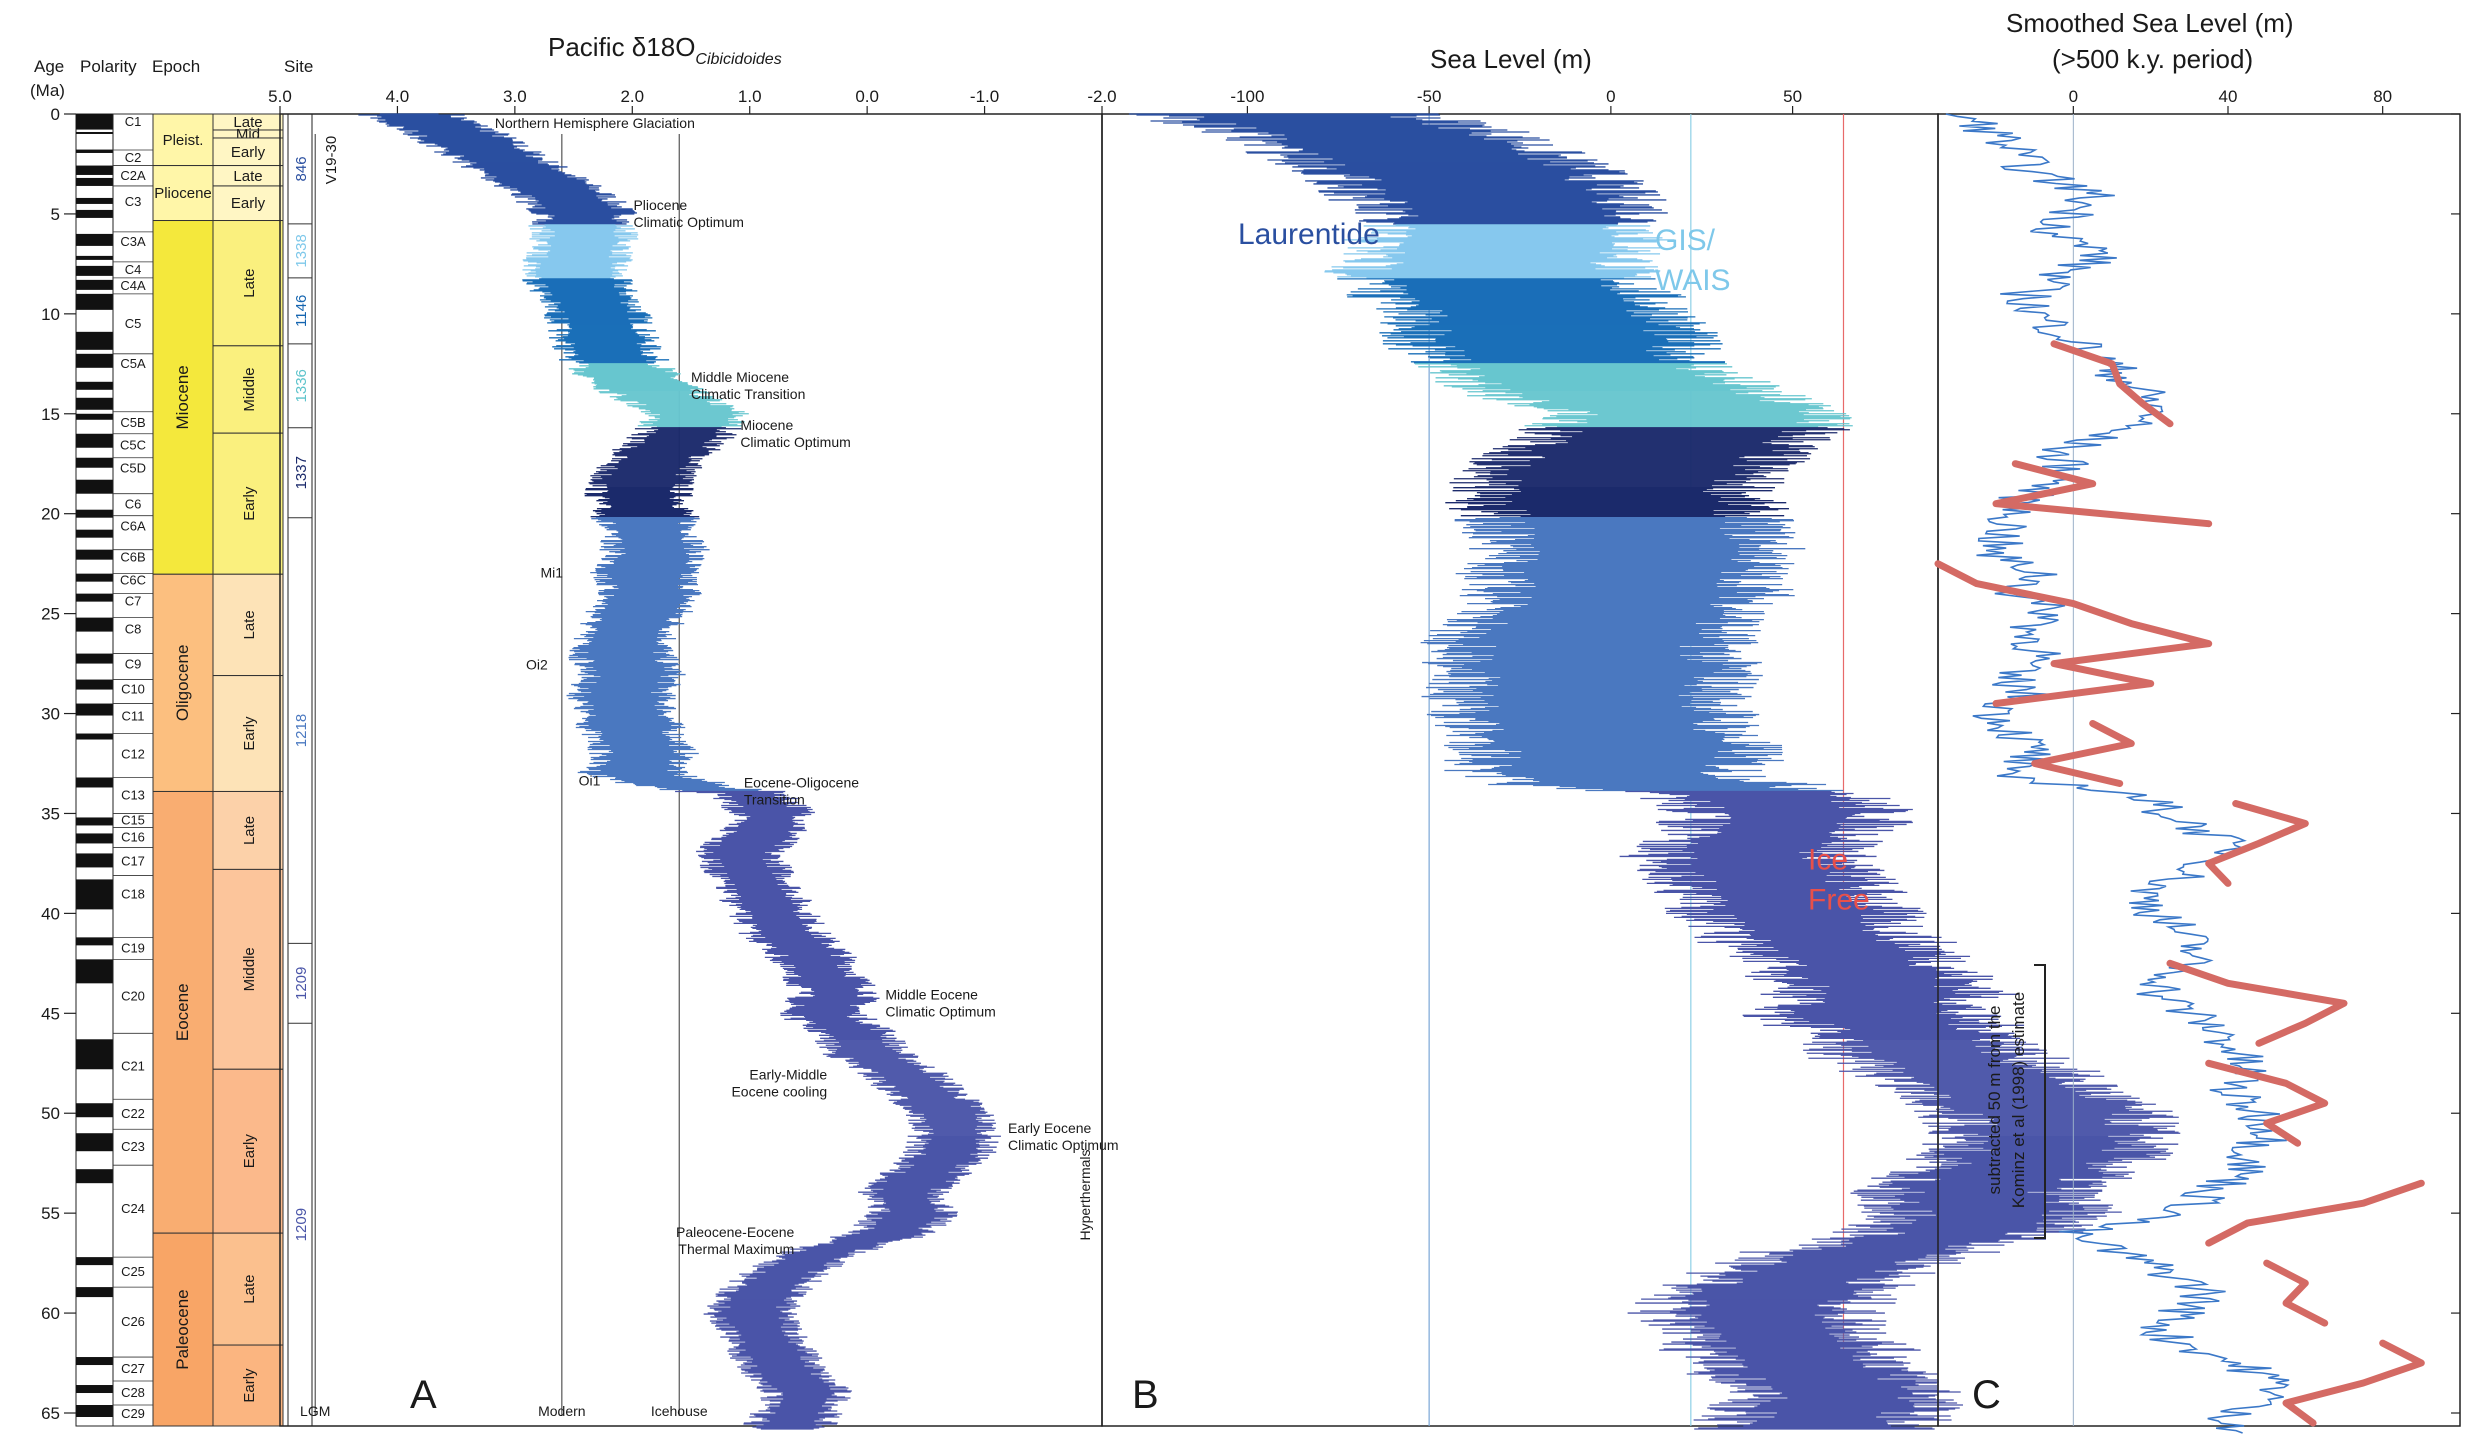 This screenshot has width=2474, height=1442. Describe the element at coordinates (133, 947) in the screenshot. I see `chron-label: C19` at that location.